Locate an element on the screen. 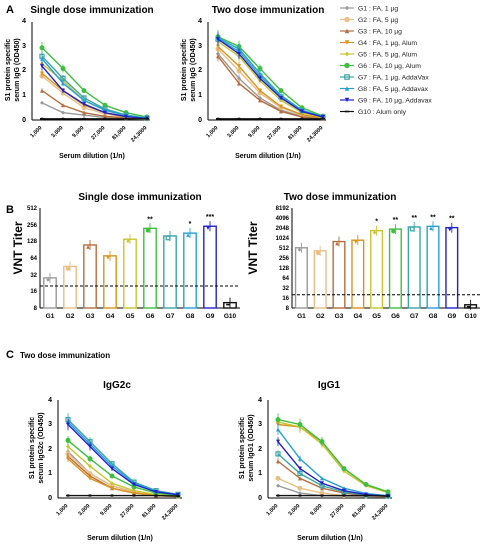 The image size is (496, 550). chart-a1-xtick: 24,3000 is located at coordinates (139, 134).